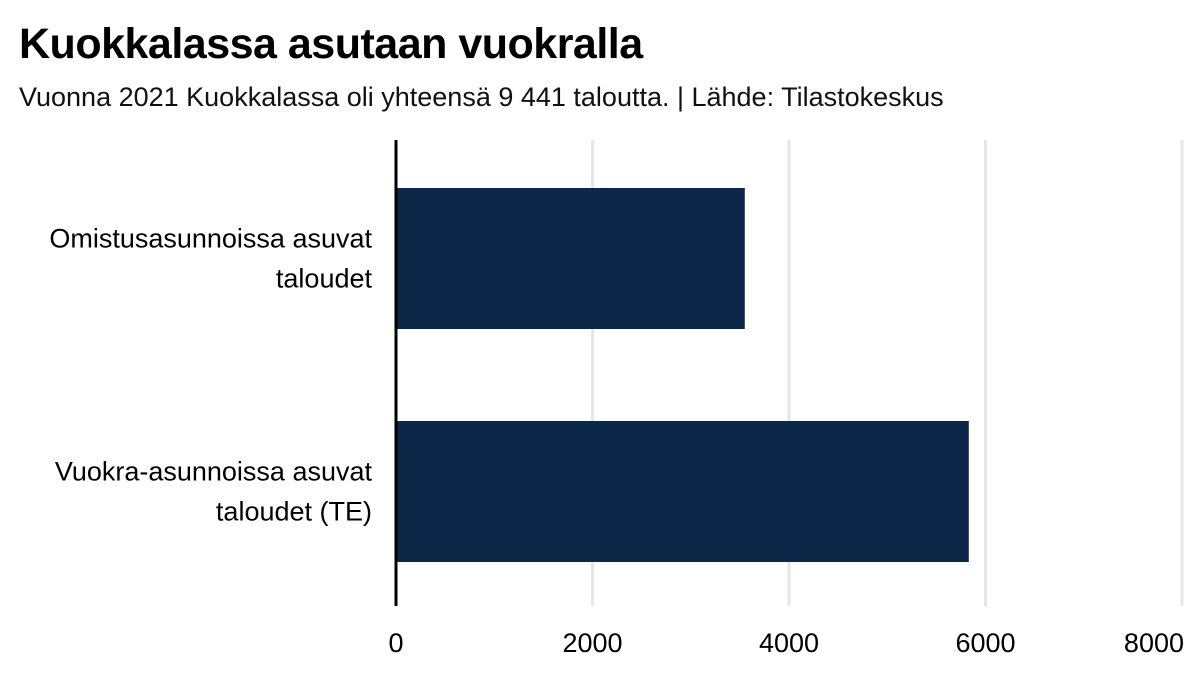 The width and height of the screenshot is (1200, 675). I want to click on x-tick-label-4000: 4000, so click(789, 643).